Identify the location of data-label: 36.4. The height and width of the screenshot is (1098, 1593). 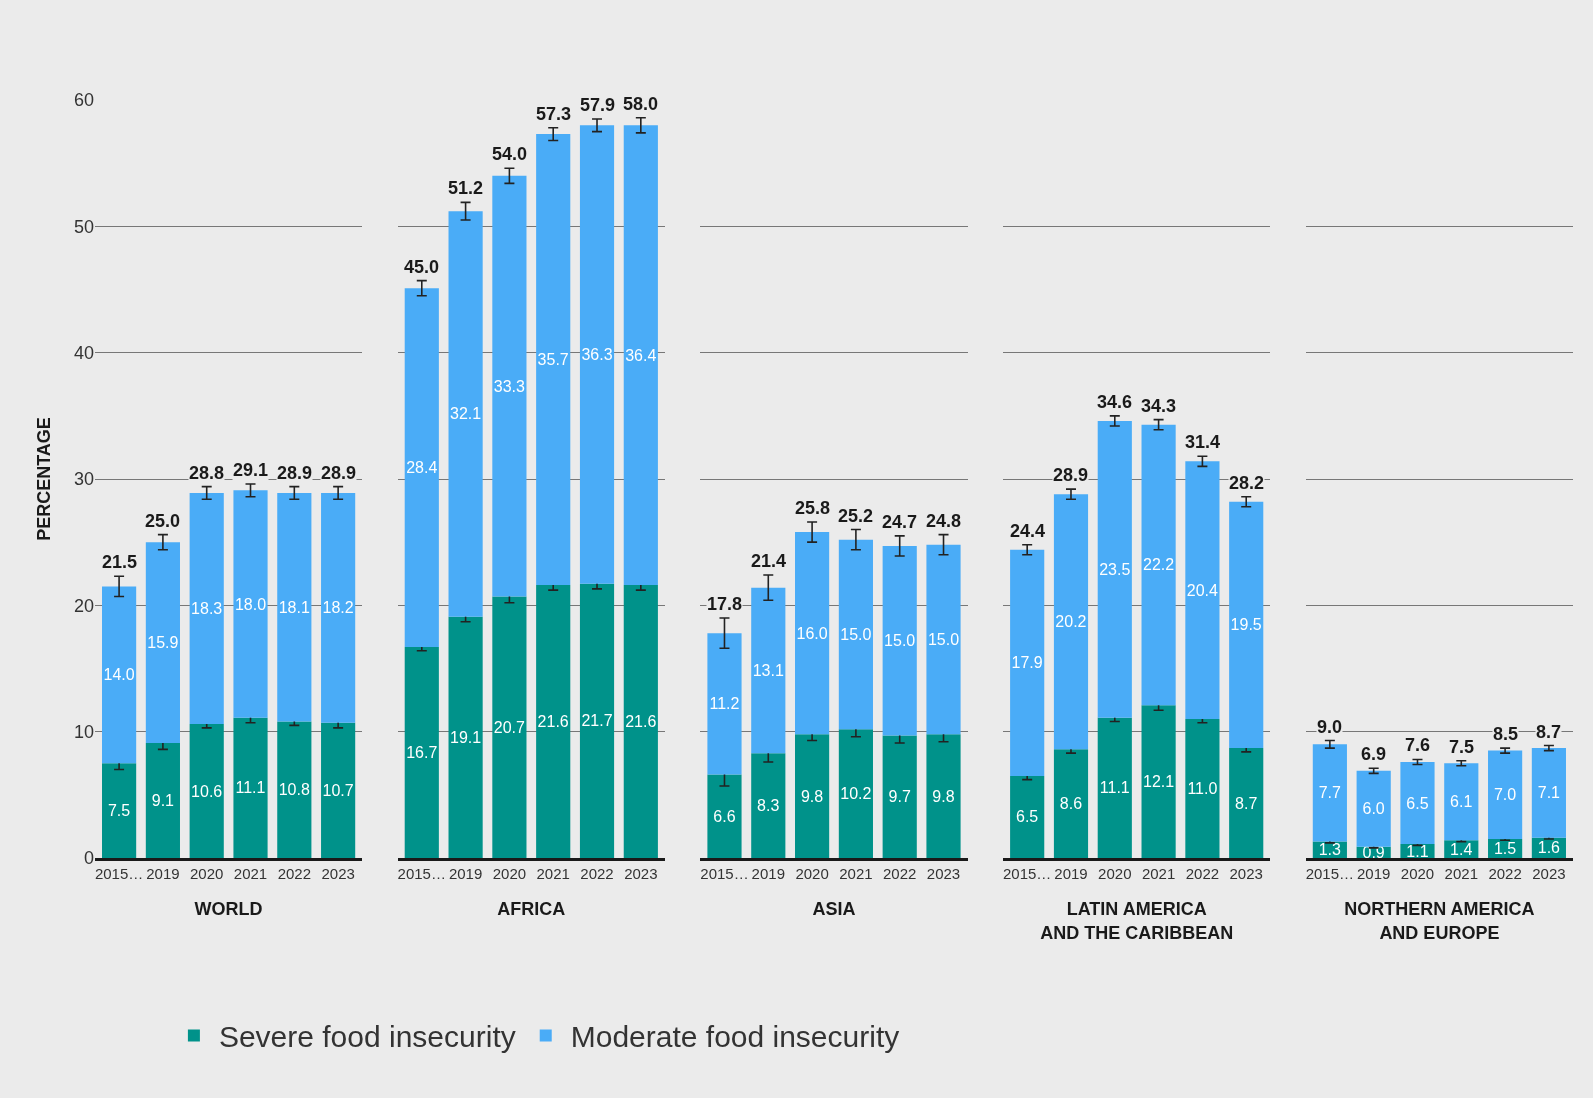
(641, 355).